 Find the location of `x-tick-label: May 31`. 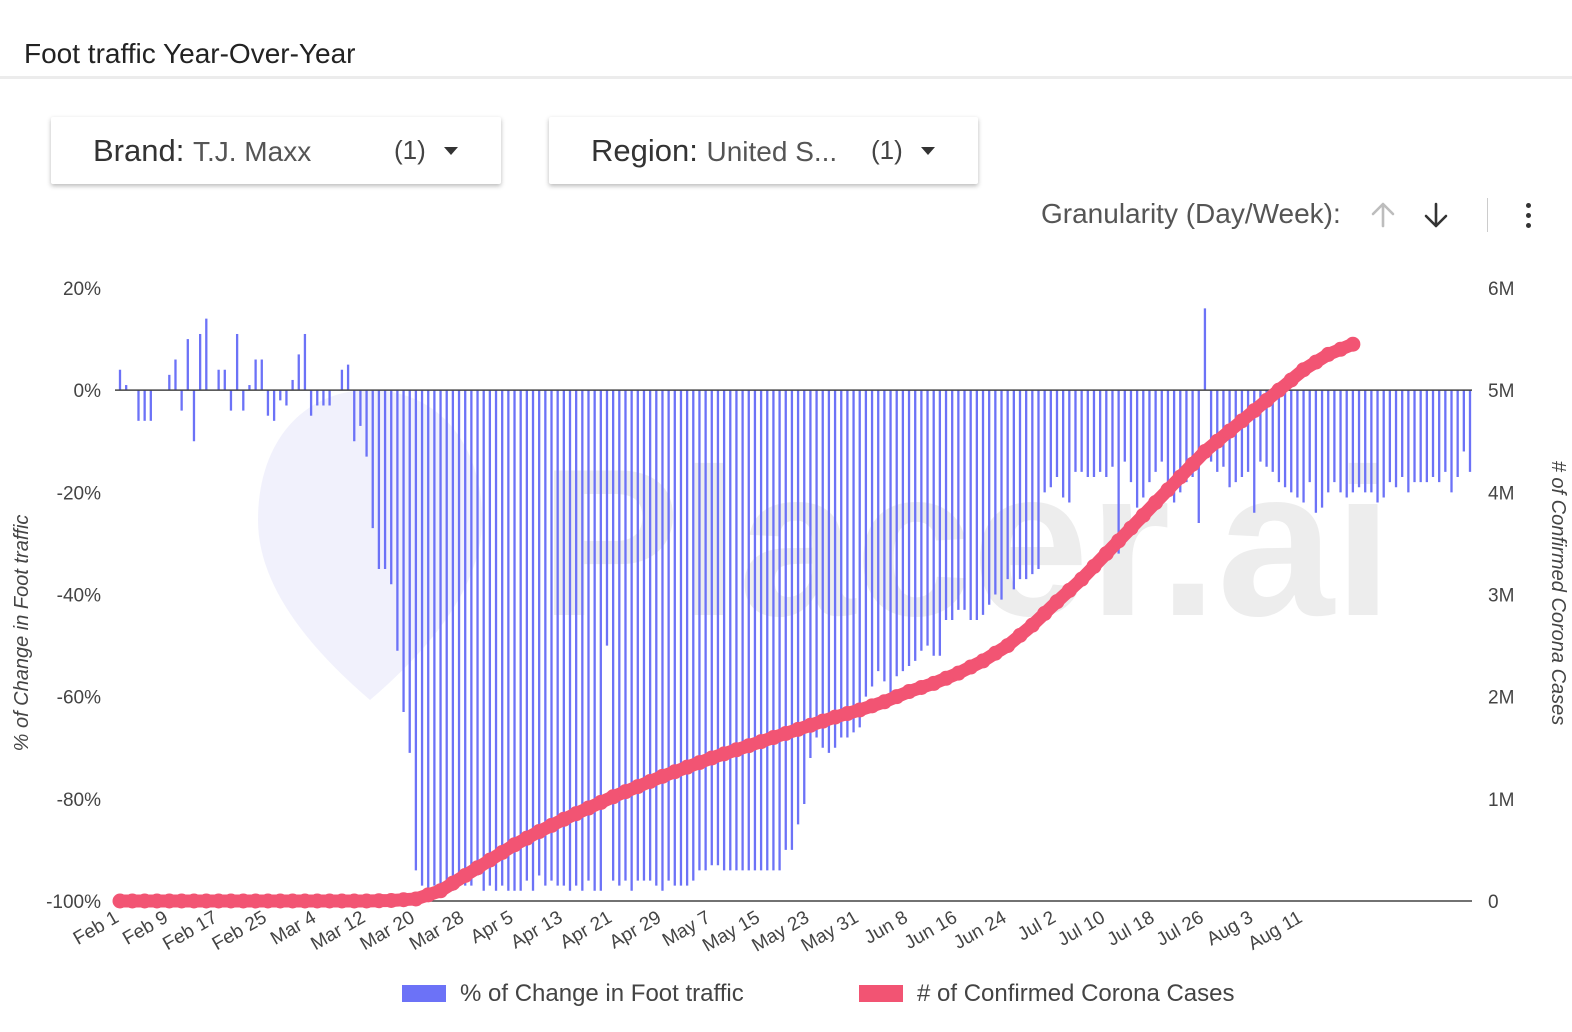

x-tick-label: May 31 is located at coordinates (830, 931).